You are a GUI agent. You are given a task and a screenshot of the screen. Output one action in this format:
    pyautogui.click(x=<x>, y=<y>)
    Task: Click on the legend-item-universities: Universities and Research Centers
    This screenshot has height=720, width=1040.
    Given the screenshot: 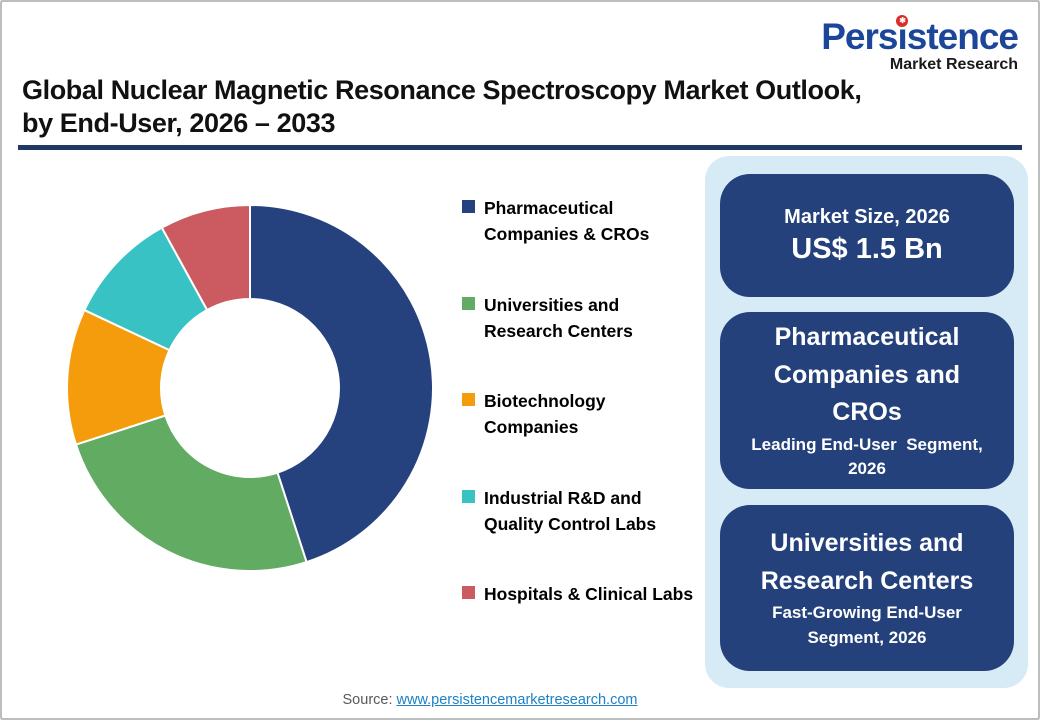 What is the action you would take?
    pyautogui.click(x=582, y=318)
    